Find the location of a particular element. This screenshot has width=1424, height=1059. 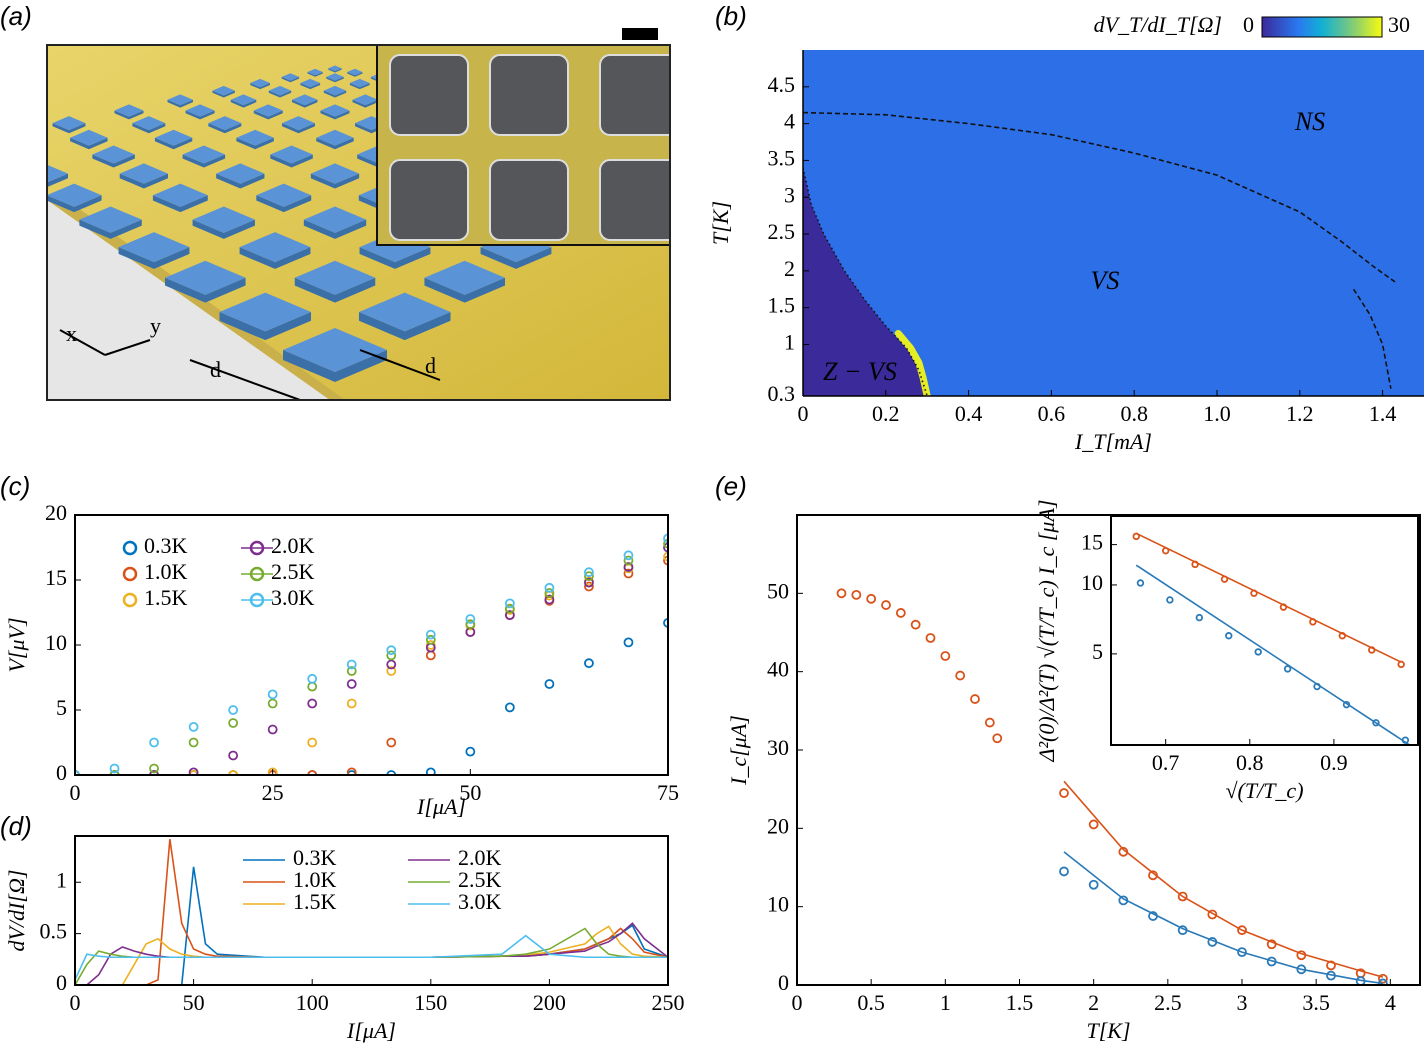

inset-background is located at coordinates (1264, 630).